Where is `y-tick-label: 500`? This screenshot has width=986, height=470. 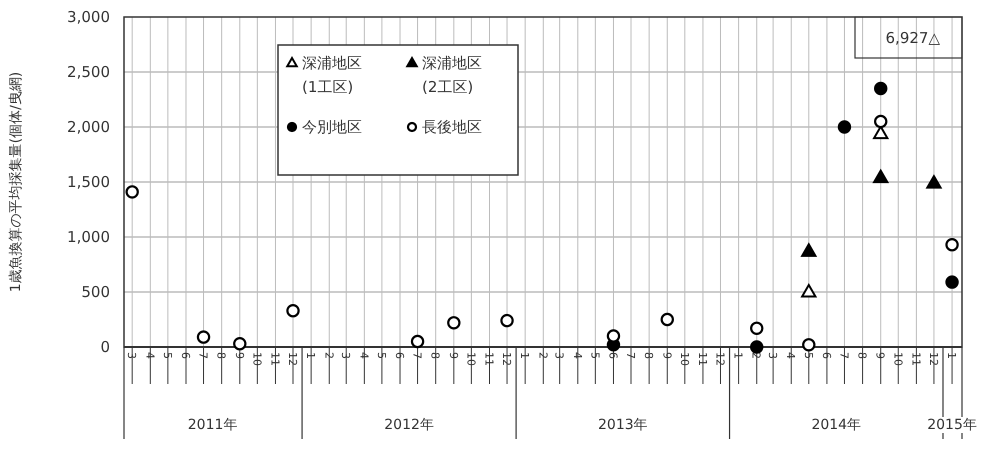 y-tick-label: 500 is located at coordinates (95, 292).